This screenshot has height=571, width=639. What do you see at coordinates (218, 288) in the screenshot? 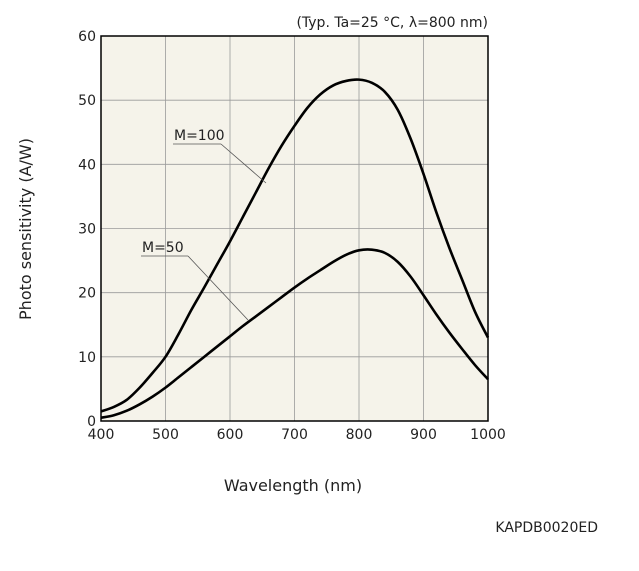
I see `series-label-leader-m50-diag` at bounding box center [218, 288].